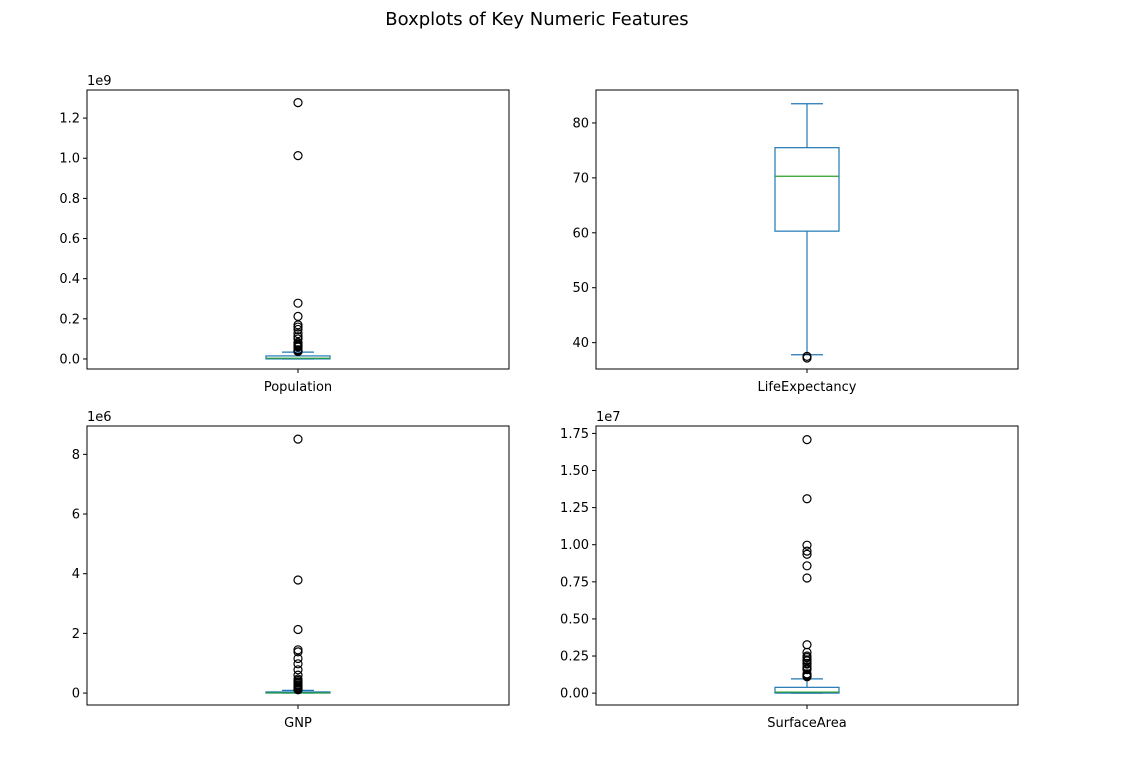 This screenshot has height=762, width=1129. I want to click on y-tick-label: 1.2, so click(69, 119).